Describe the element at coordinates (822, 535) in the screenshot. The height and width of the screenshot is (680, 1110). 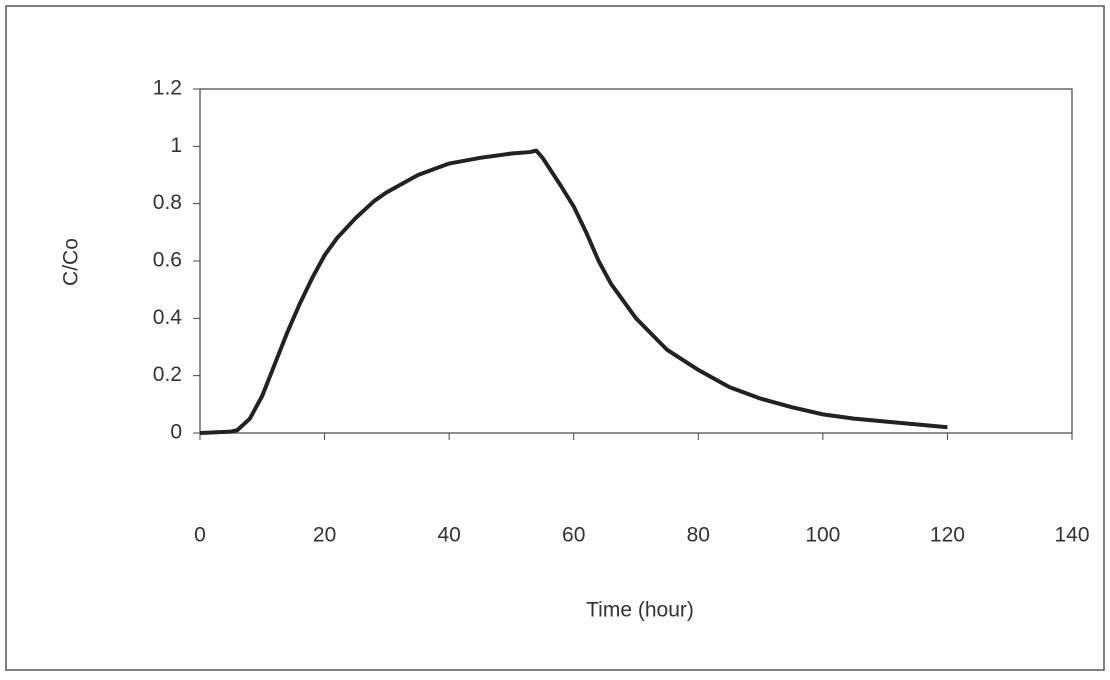
I see `x-tick-label: 100` at that location.